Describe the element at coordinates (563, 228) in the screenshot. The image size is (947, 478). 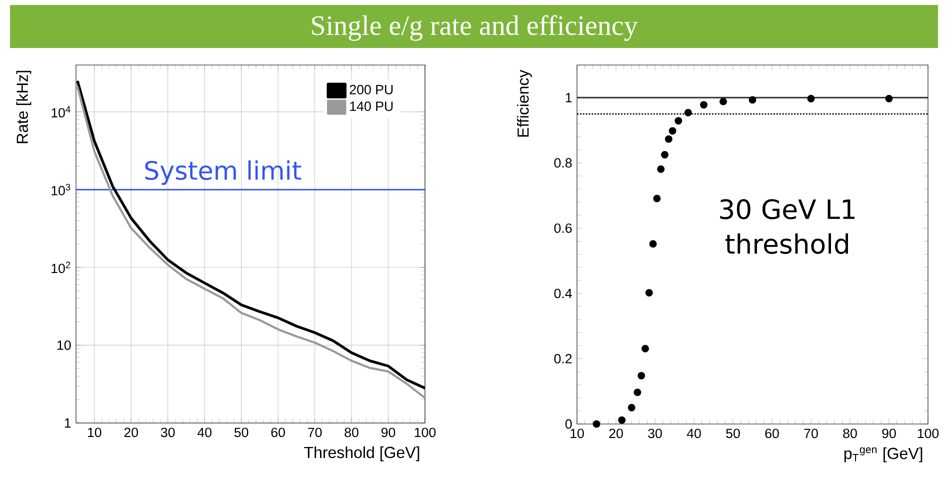
I see `y-tick-label: 0.6` at that location.